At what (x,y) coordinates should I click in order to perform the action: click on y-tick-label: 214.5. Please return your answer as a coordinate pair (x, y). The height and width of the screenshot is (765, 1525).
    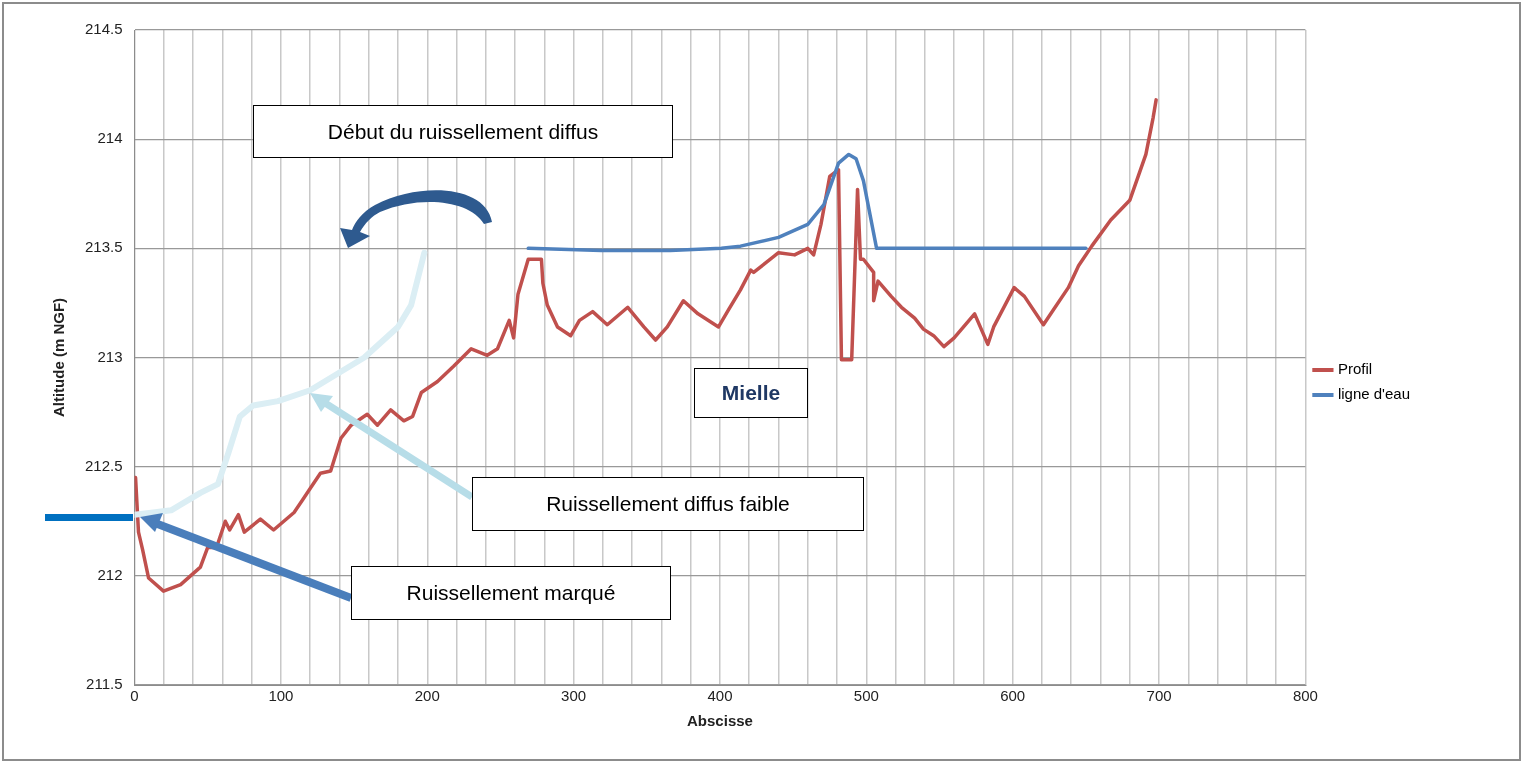
    Looking at the image, I should click on (103, 29).